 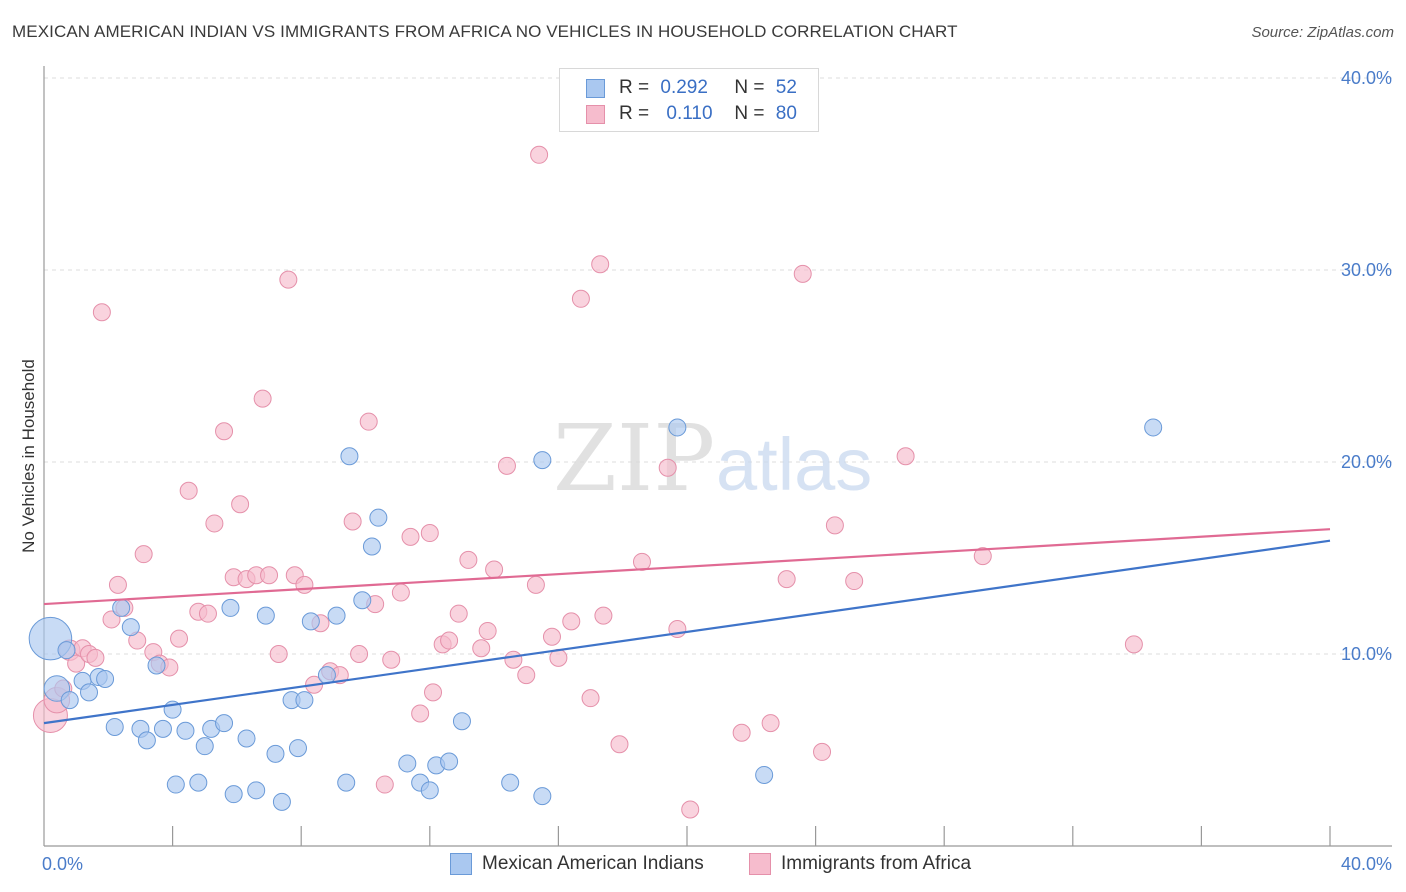 What do you see at coordinates (1366, 864) in the screenshot?
I see `x-tick-label: 40.0%` at bounding box center [1366, 864].